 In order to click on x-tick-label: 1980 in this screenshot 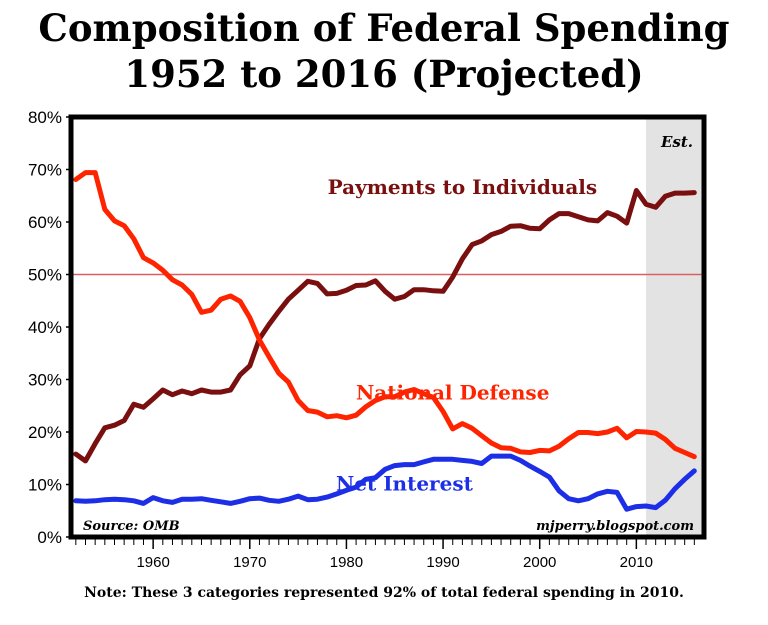, I will do `click(346, 562)`.